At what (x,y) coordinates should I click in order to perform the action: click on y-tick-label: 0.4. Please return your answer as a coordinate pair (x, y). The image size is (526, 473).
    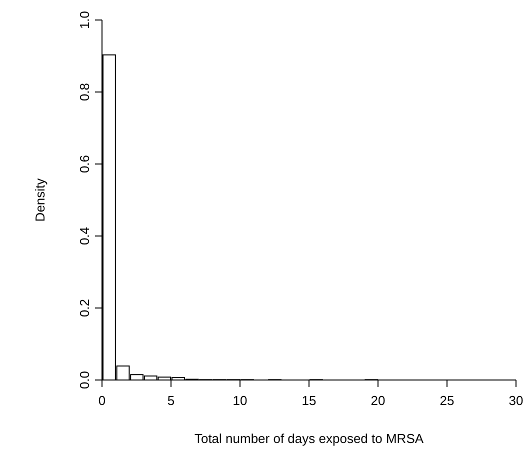
    Looking at the image, I should click on (84, 236).